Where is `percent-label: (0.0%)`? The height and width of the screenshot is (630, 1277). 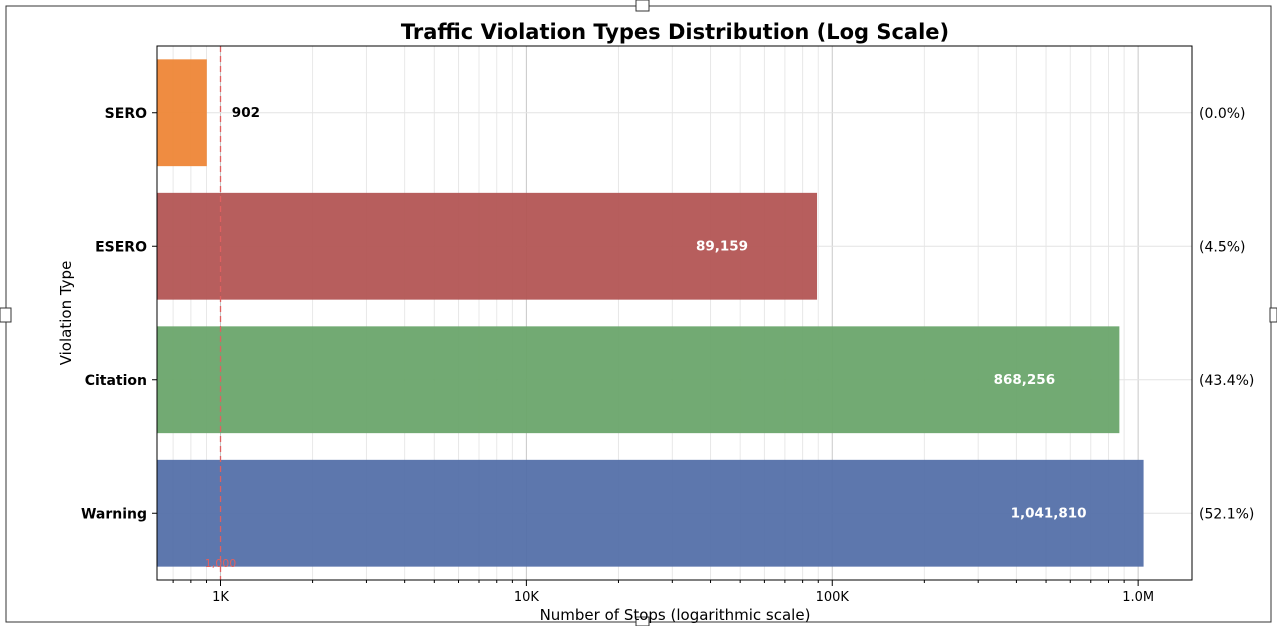
percent-label: (0.0%) is located at coordinates (1222, 114).